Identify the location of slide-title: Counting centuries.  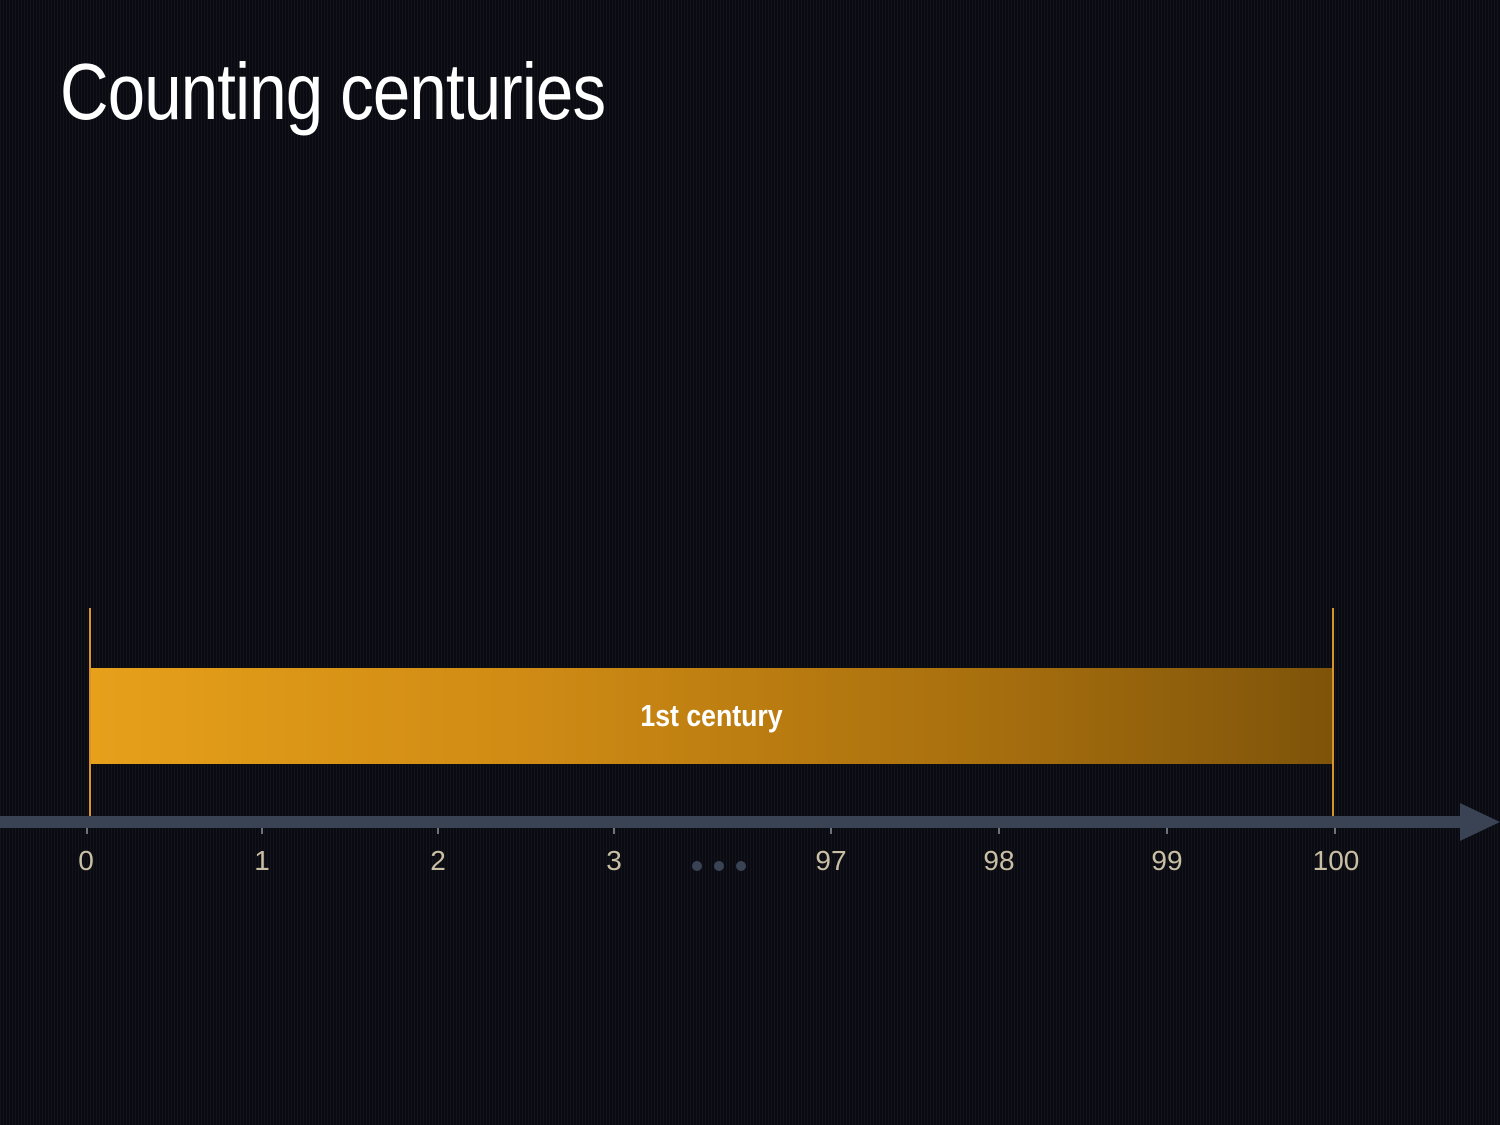
(333, 91).